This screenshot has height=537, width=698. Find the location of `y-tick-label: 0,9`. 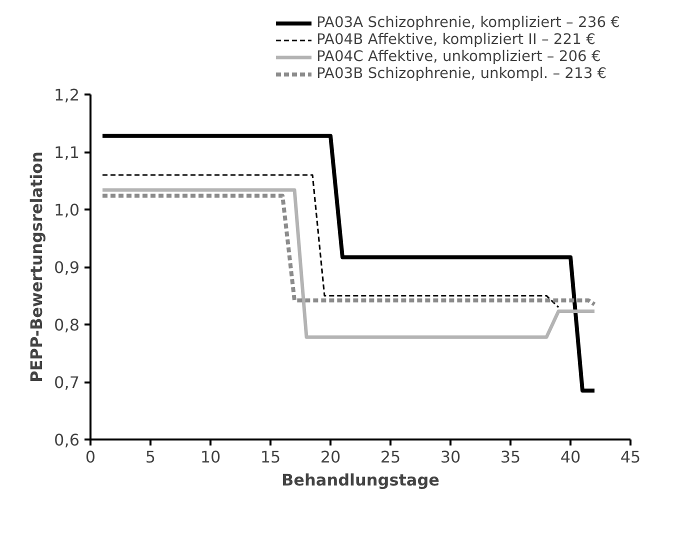

y-tick-label: 0,9 is located at coordinates (67, 267).